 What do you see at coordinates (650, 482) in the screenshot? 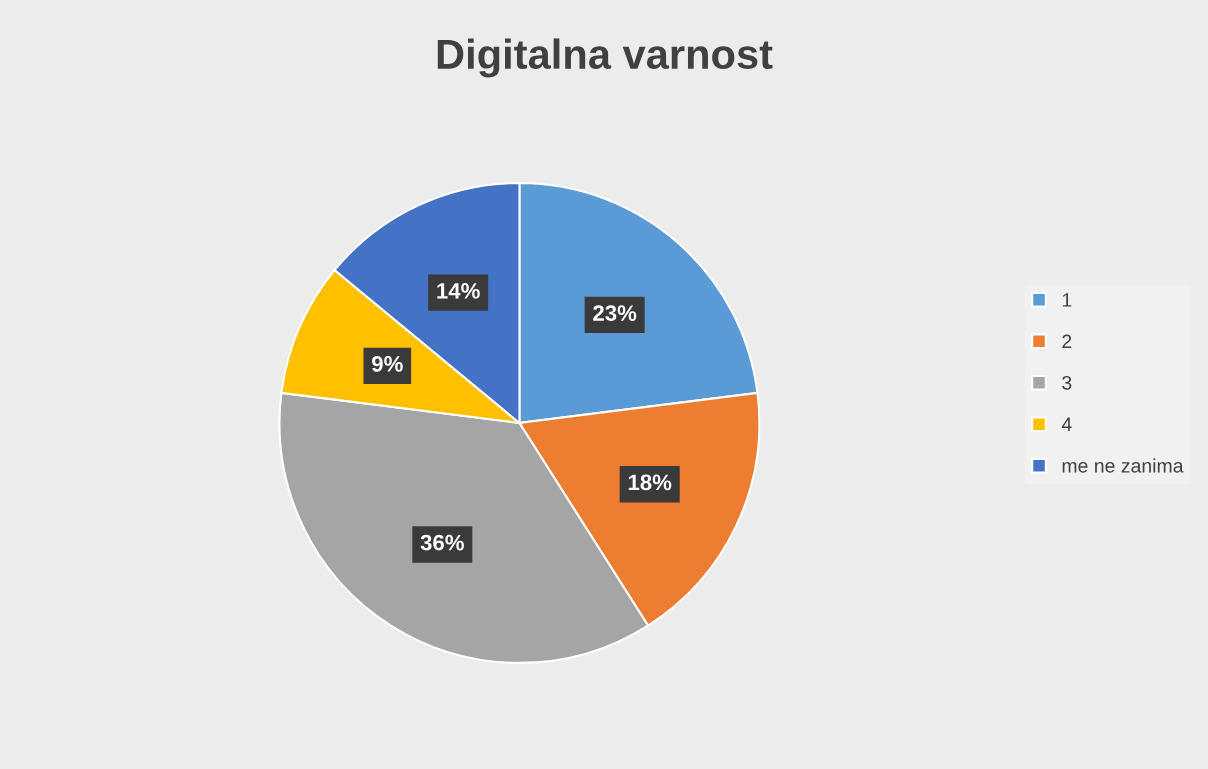
I see `data-label: 18%` at bounding box center [650, 482].